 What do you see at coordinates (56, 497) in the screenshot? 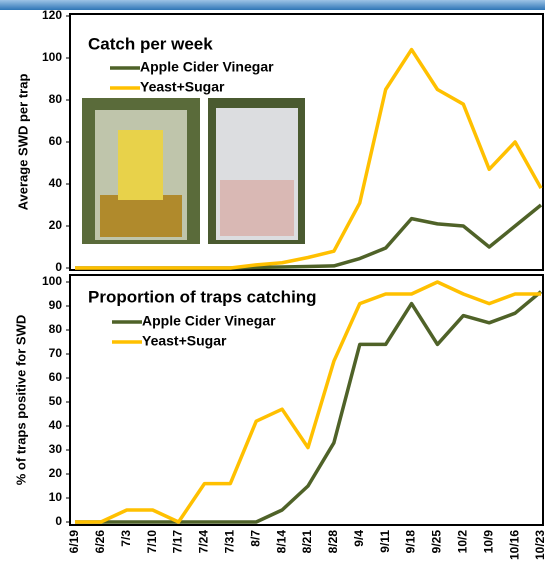
I see `y-tick-label: 10` at bounding box center [56, 497].